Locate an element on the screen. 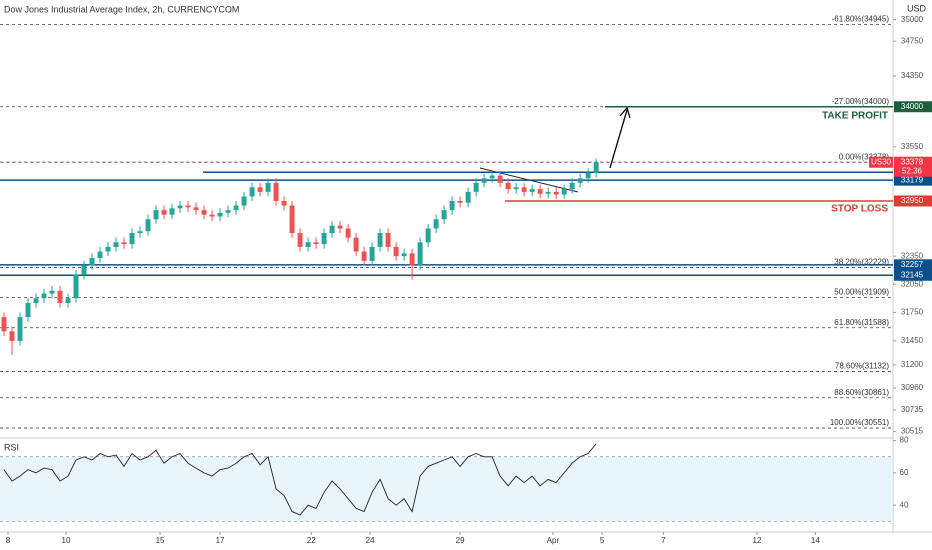 Image resolution: width=932 pixels, height=550 pixels. y-tick-label: 30515 is located at coordinates (912, 431).